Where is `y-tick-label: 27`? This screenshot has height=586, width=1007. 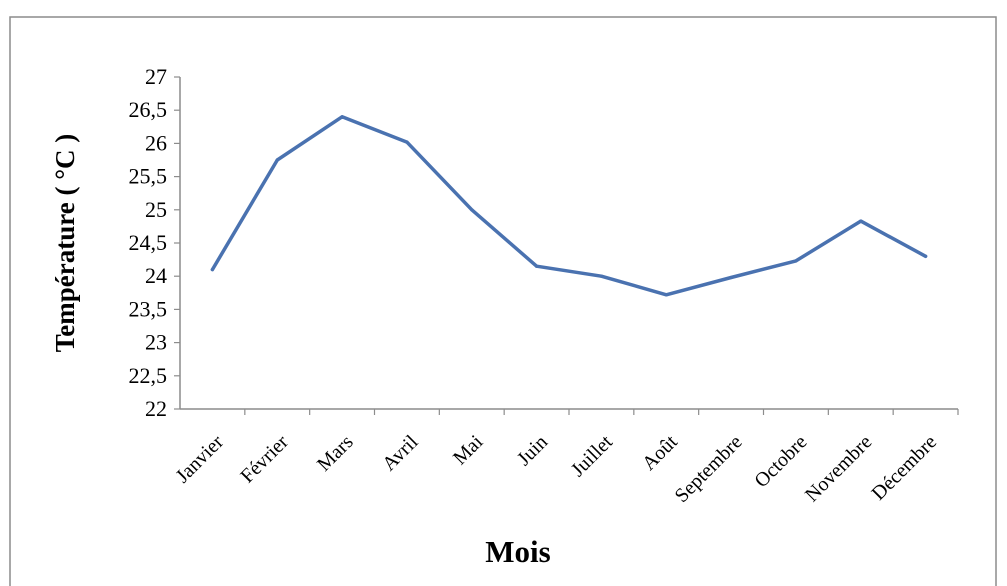
y-tick-label: 27 is located at coordinates (156, 76).